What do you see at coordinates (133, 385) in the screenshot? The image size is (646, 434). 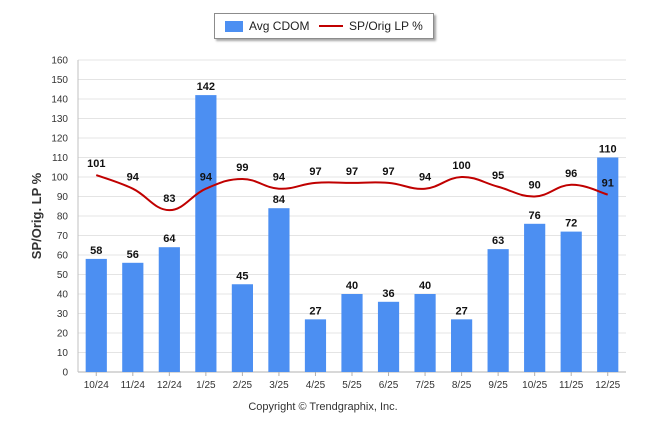 I see `x-tick-label: 11/24` at bounding box center [133, 385].